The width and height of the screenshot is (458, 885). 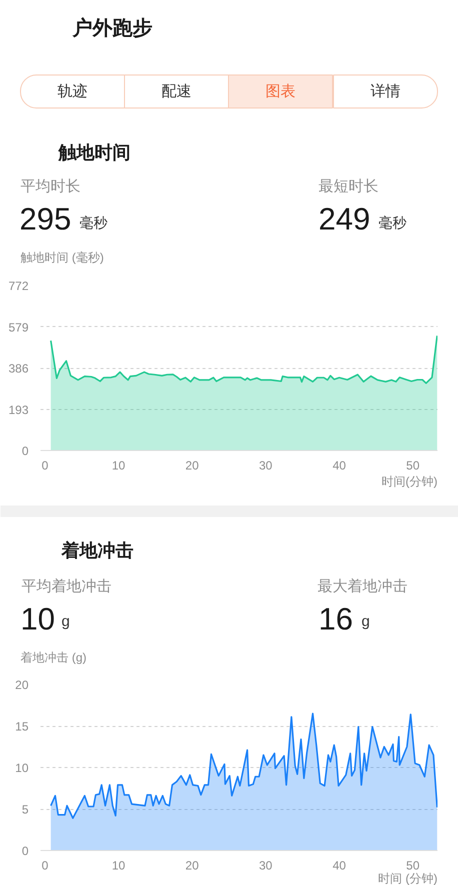 I want to click on y-axis-title: 着地冲击 (g), so click(x=53, y=657).